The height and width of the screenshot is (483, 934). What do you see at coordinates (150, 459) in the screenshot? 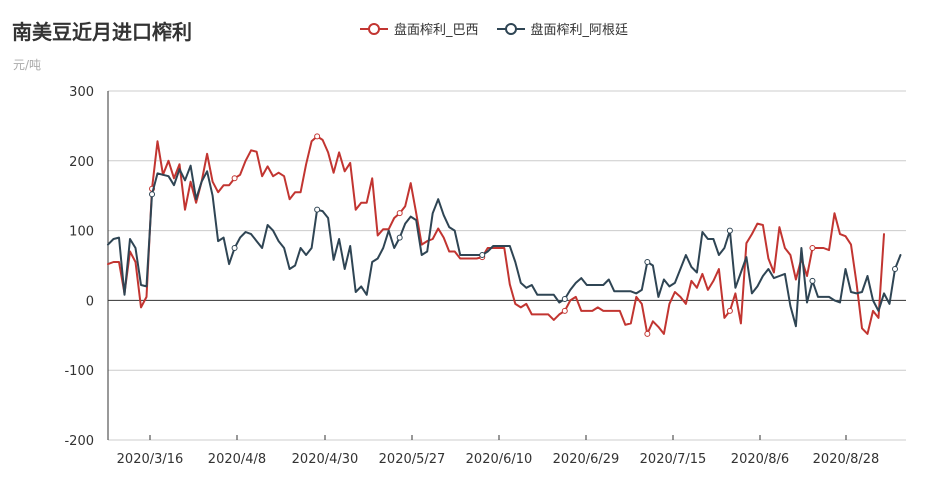
I see `x-tick-label: 2020/3/16` at bounding box center [150, 459].